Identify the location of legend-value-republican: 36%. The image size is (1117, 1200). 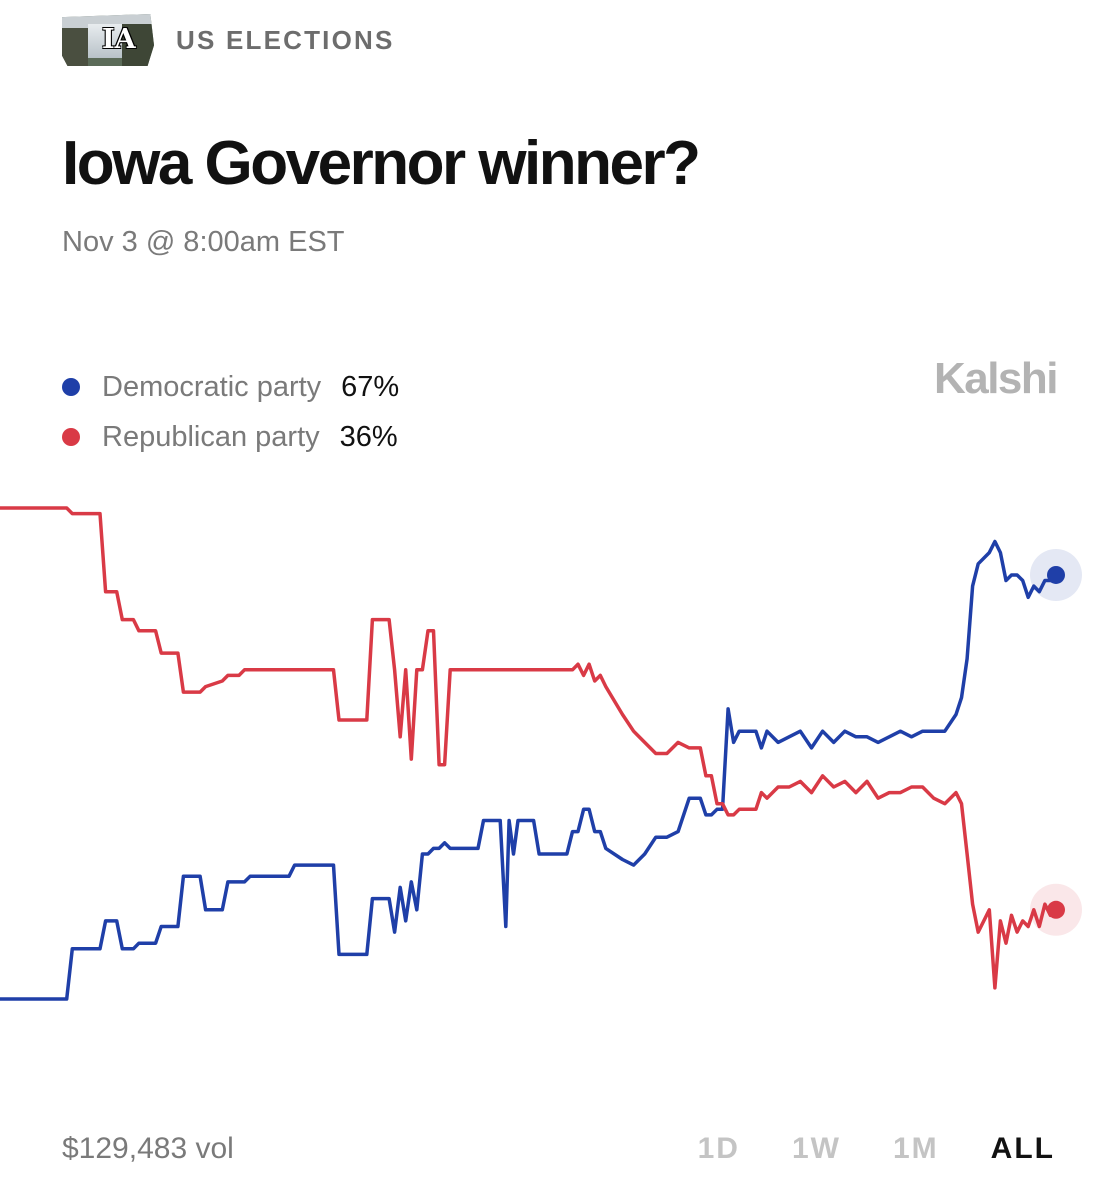
(368, 436).